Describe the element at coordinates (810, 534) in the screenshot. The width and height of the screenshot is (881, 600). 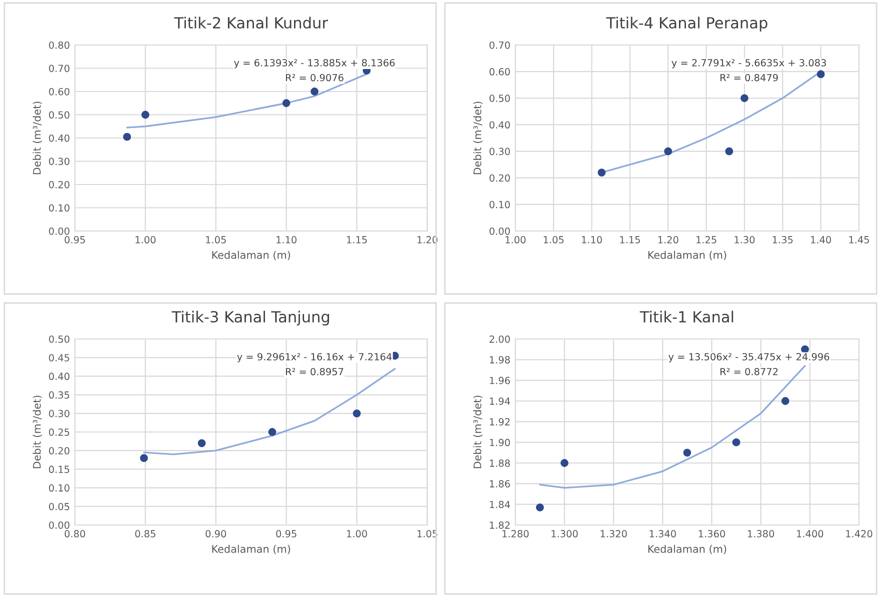
I see `x-tick-label: 1.400` at that location.